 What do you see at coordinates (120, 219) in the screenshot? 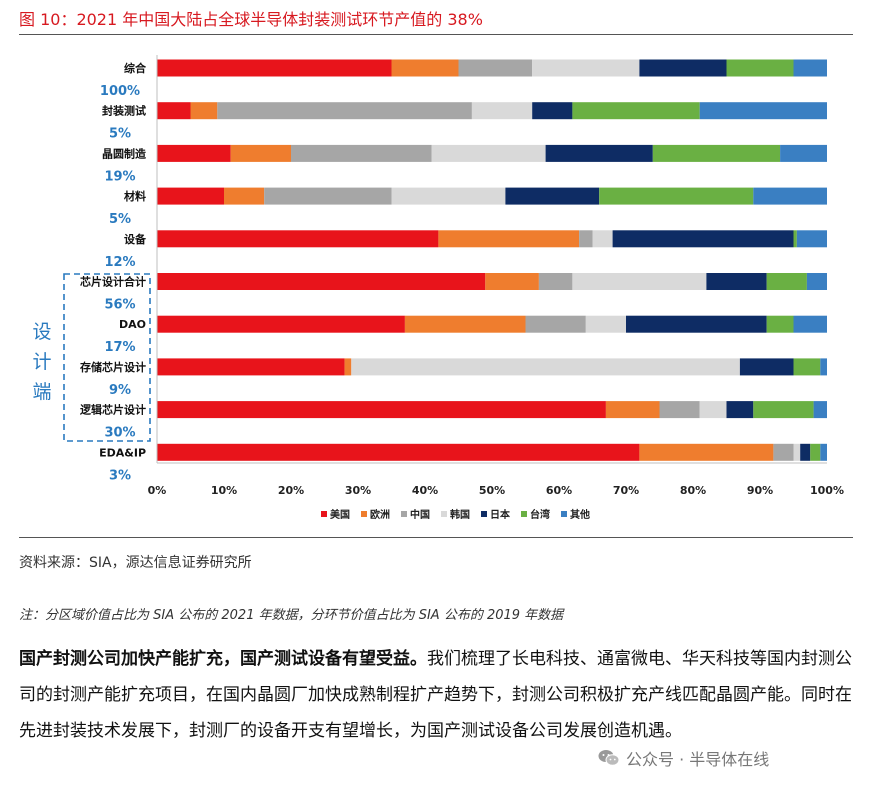
I see `category-share-label: 5%` at bounding box center [120, 219].